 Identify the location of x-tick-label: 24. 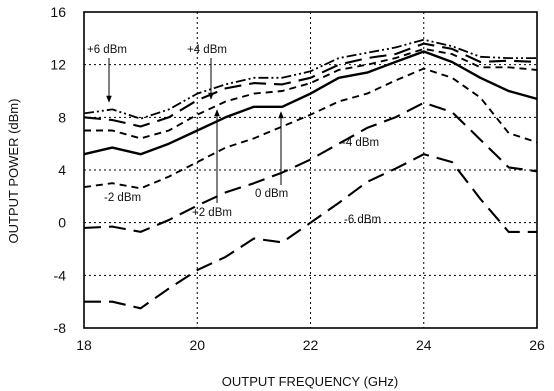
(424, 345).